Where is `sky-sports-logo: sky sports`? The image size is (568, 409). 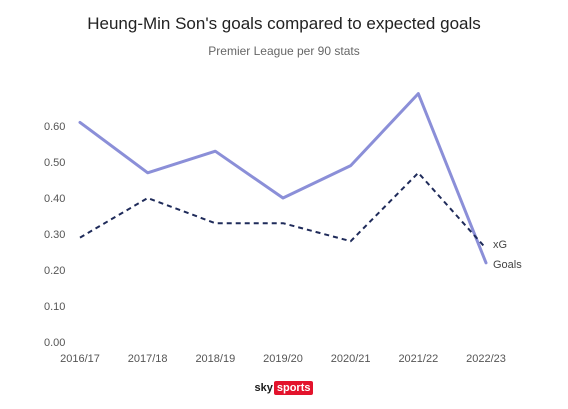 sky-sports-logo: sky sports is located at coordinates (284, 388).